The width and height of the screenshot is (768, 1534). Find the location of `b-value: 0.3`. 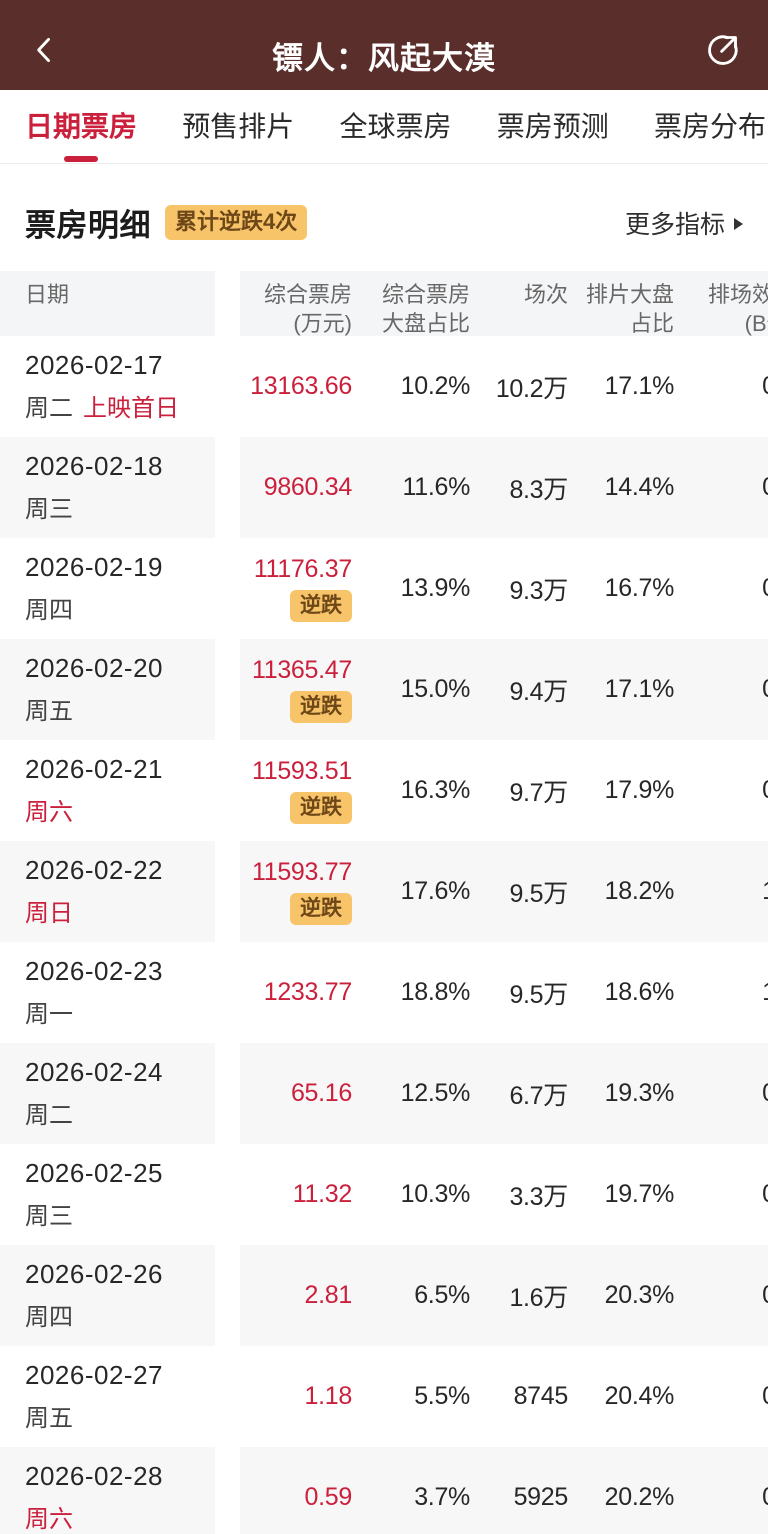

b-value: 0.3 is located at coordinates (765, 1295).